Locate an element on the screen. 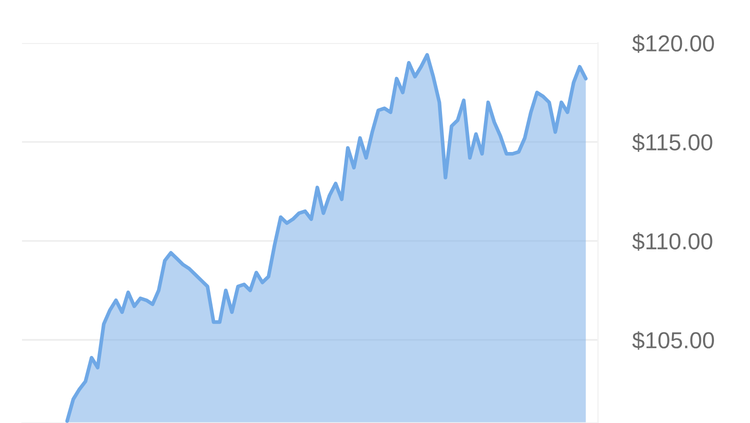 The image size is (750, 423). y-tick-label: $120.00 is located at coordinates (673, 43).